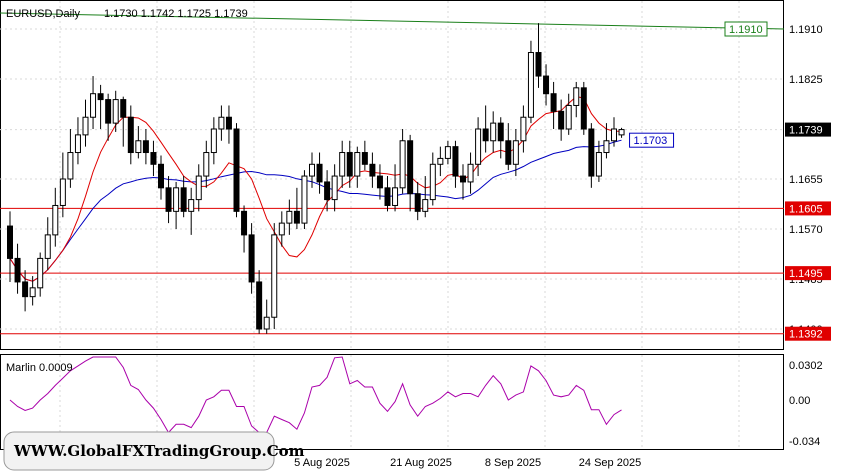 This screenshot has height=474, width=841. What do you see at coordinates (806, 30) in the screenshot?
I see `price-tick-label: 1.1910` at bounding box center [806, 30].